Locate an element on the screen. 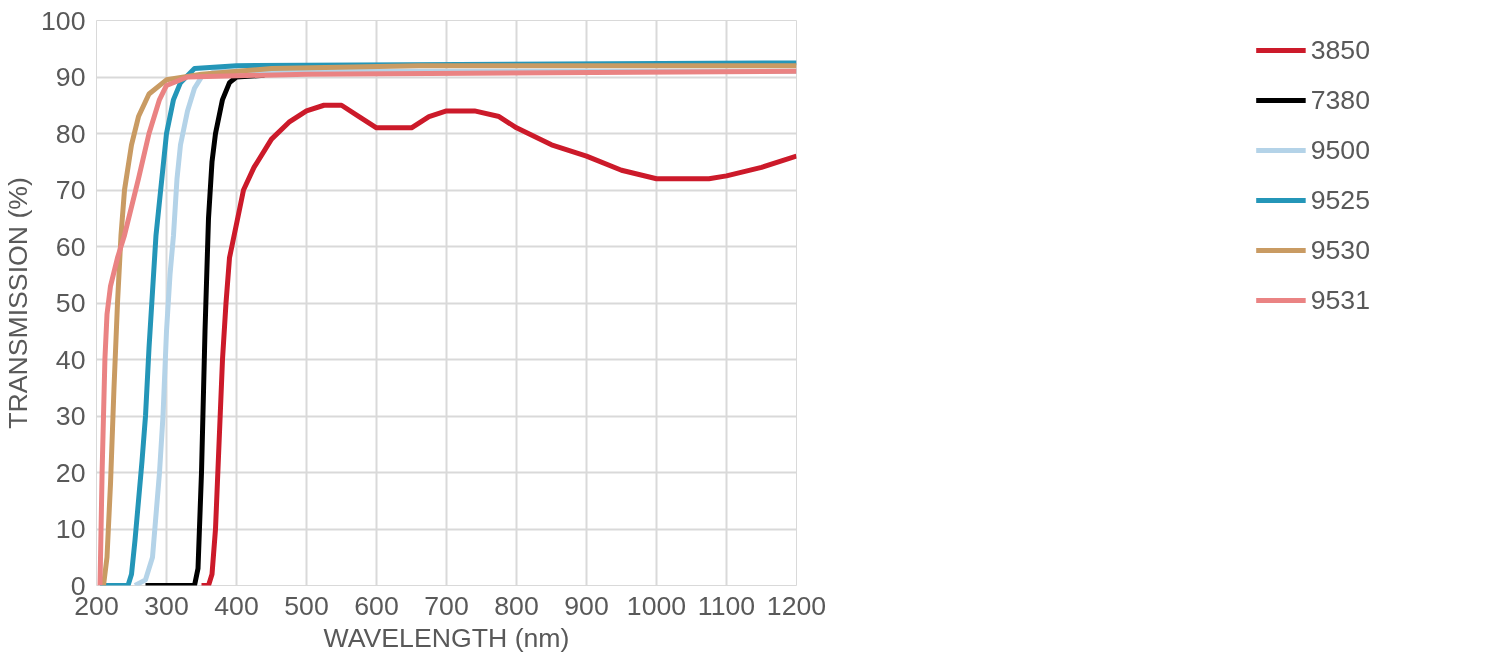 This screenshot has height=665, width=1495. y-tick-label: 70 is located at coordinates (70, 190).